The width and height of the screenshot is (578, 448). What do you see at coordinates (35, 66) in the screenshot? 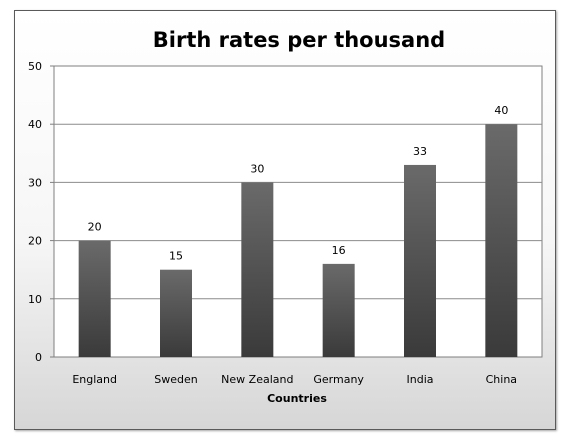
I see `y-tick-label: 50` at bounding box center [35, 66].